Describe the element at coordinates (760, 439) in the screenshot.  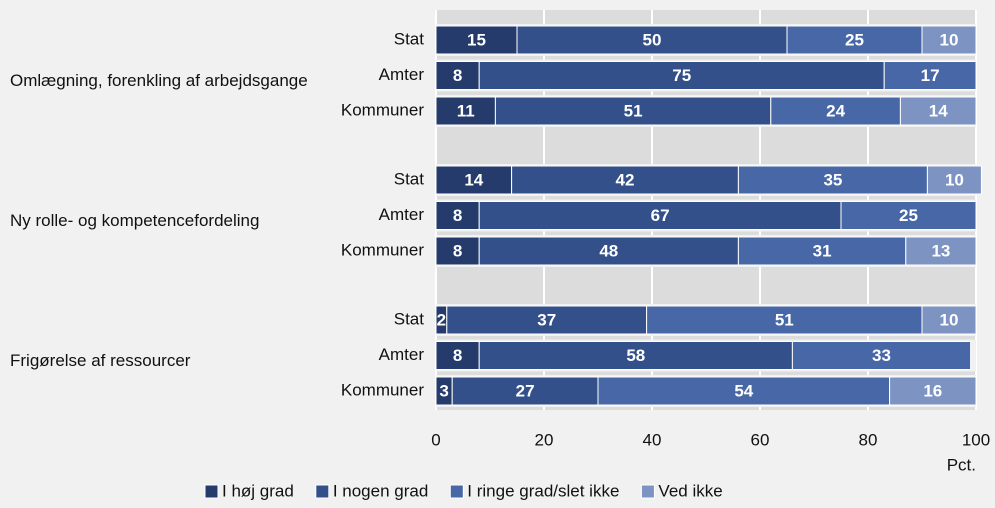
I see `x-tick-label: 60` at that location.